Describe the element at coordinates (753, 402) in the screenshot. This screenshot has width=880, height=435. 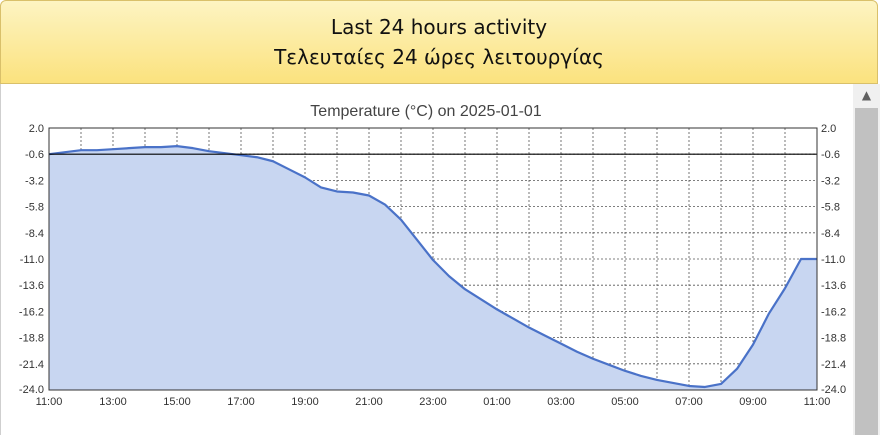
I see `x-tick-label: 09:00` at that location.